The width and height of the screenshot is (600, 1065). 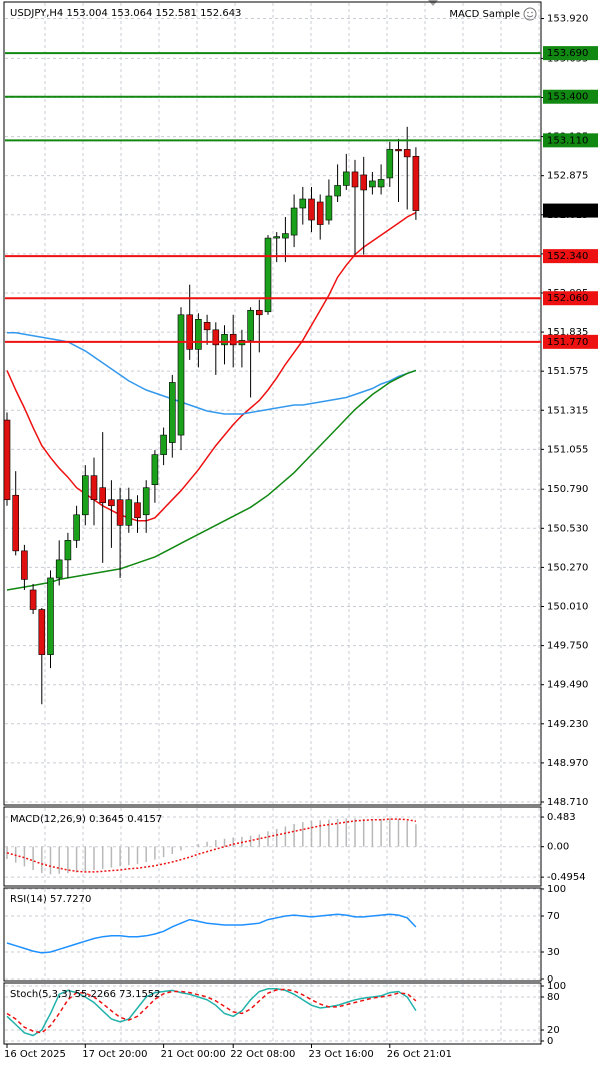 I want to click on panel-title: MACD(12,26,9) 0.3645 0.4157, so click(x=86, y=819).